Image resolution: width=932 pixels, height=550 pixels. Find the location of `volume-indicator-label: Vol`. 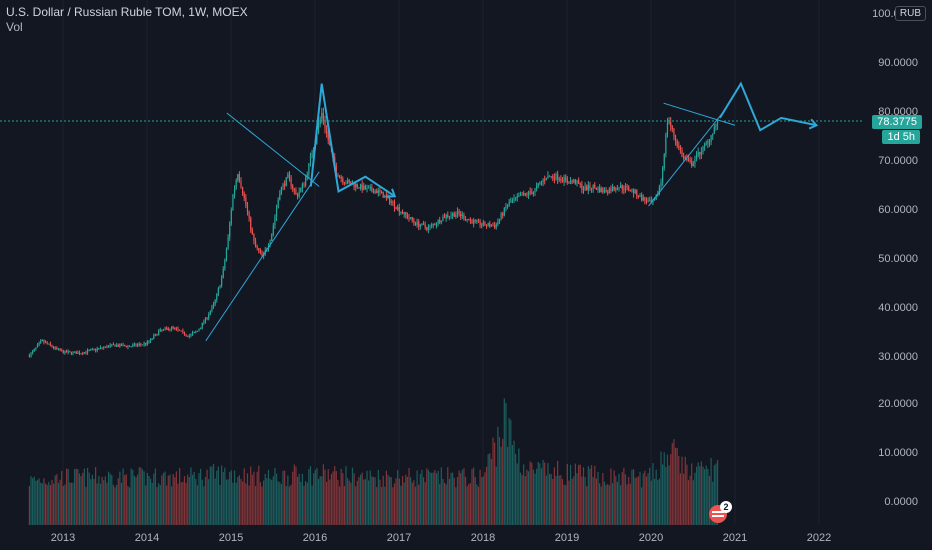

volume-indicator-label: Vol is located at coordinates (14, 27).